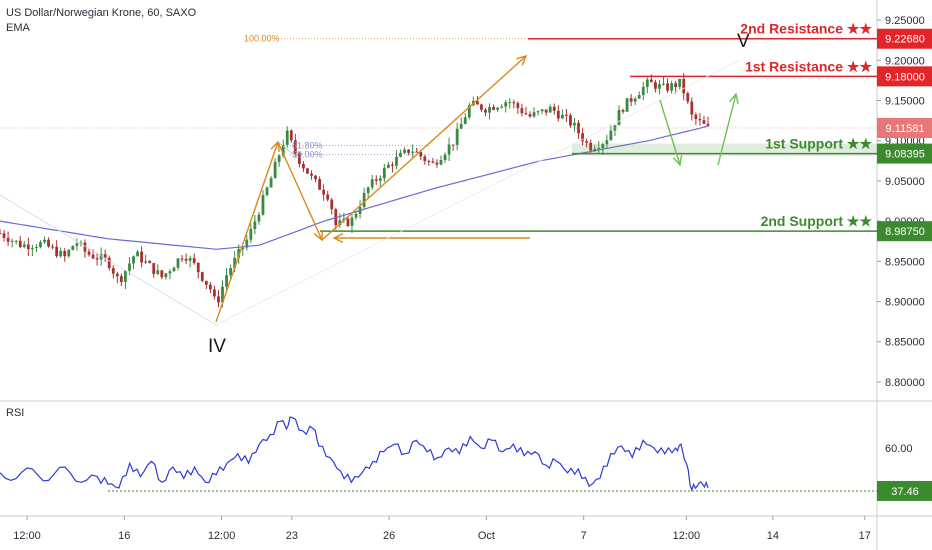 Image resolution: width=932 pixels, height=550 pixels. Describe the element at coordinates (727, 129) in the screenshot. I see `projection-arrow-up` at that location.